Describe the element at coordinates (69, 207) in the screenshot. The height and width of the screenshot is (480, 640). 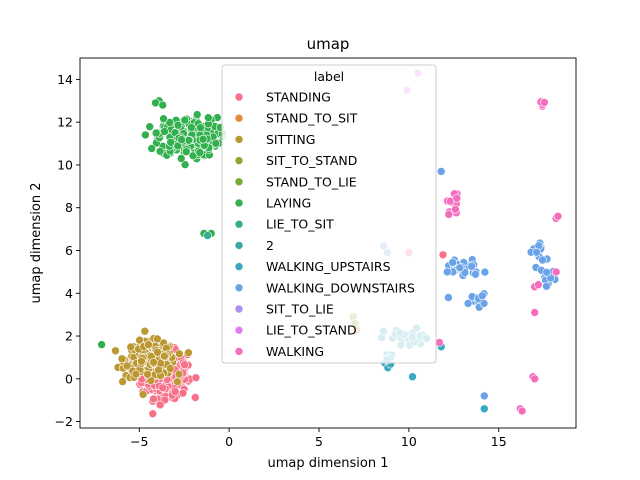
I see `y-tick-label: 8` at that location.